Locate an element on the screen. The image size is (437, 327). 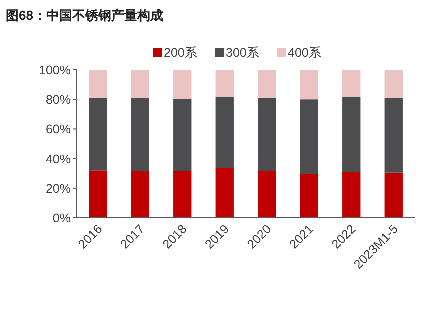
chart-title: 图68：中国不锈钢产量构成 is located at coordinates (85, 15).